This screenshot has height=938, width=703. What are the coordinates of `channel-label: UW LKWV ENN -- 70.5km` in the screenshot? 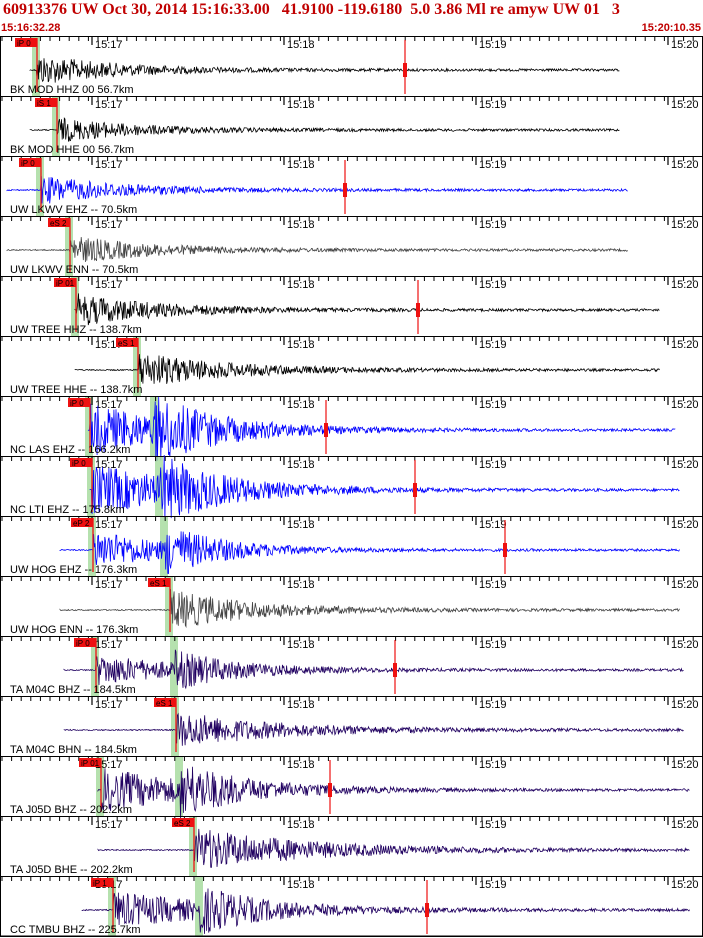 It's located at (74, 270).